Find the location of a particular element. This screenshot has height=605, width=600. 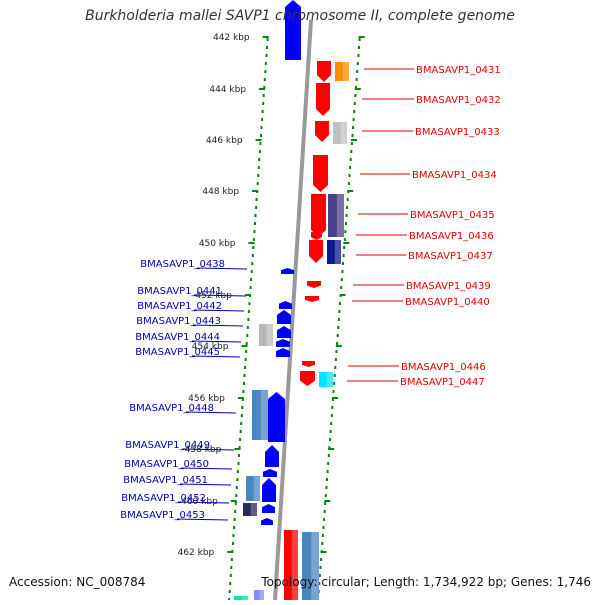

gene-box-lightblue-shade is located at coordinates (261, 595).